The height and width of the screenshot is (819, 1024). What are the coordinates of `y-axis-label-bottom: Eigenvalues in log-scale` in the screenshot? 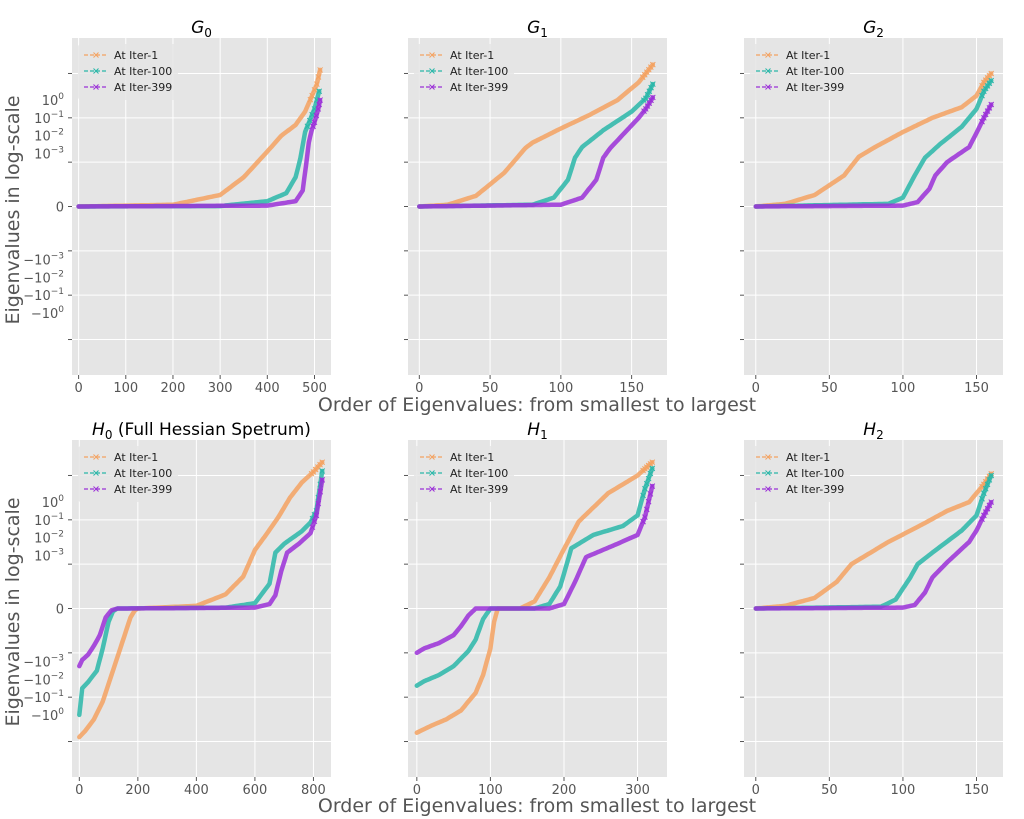 It's located at (13, 611).